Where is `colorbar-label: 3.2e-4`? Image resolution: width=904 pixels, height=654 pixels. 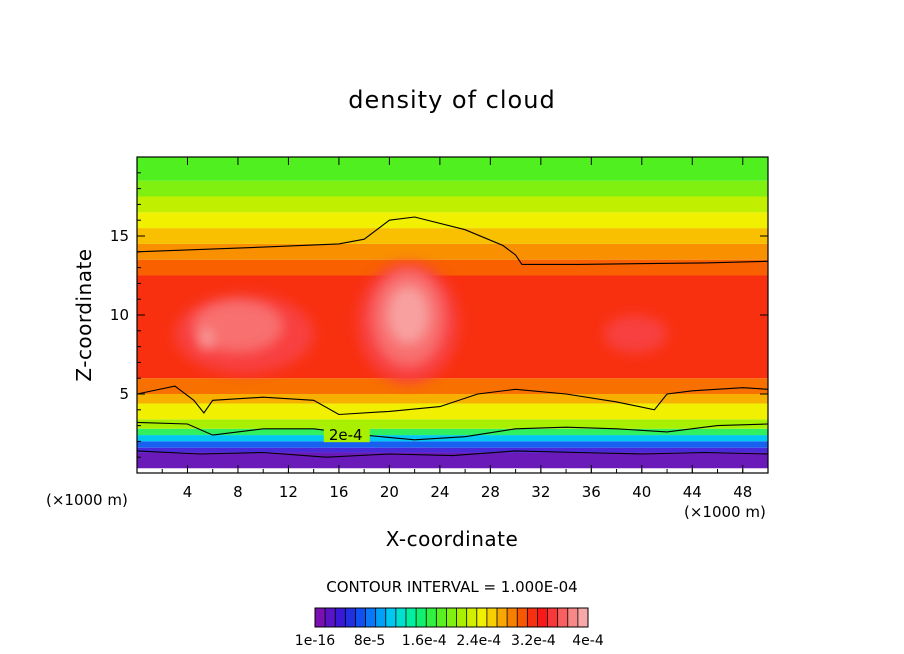 colorbar-label: 3.2e-4 is located at coordinates (533, 641).